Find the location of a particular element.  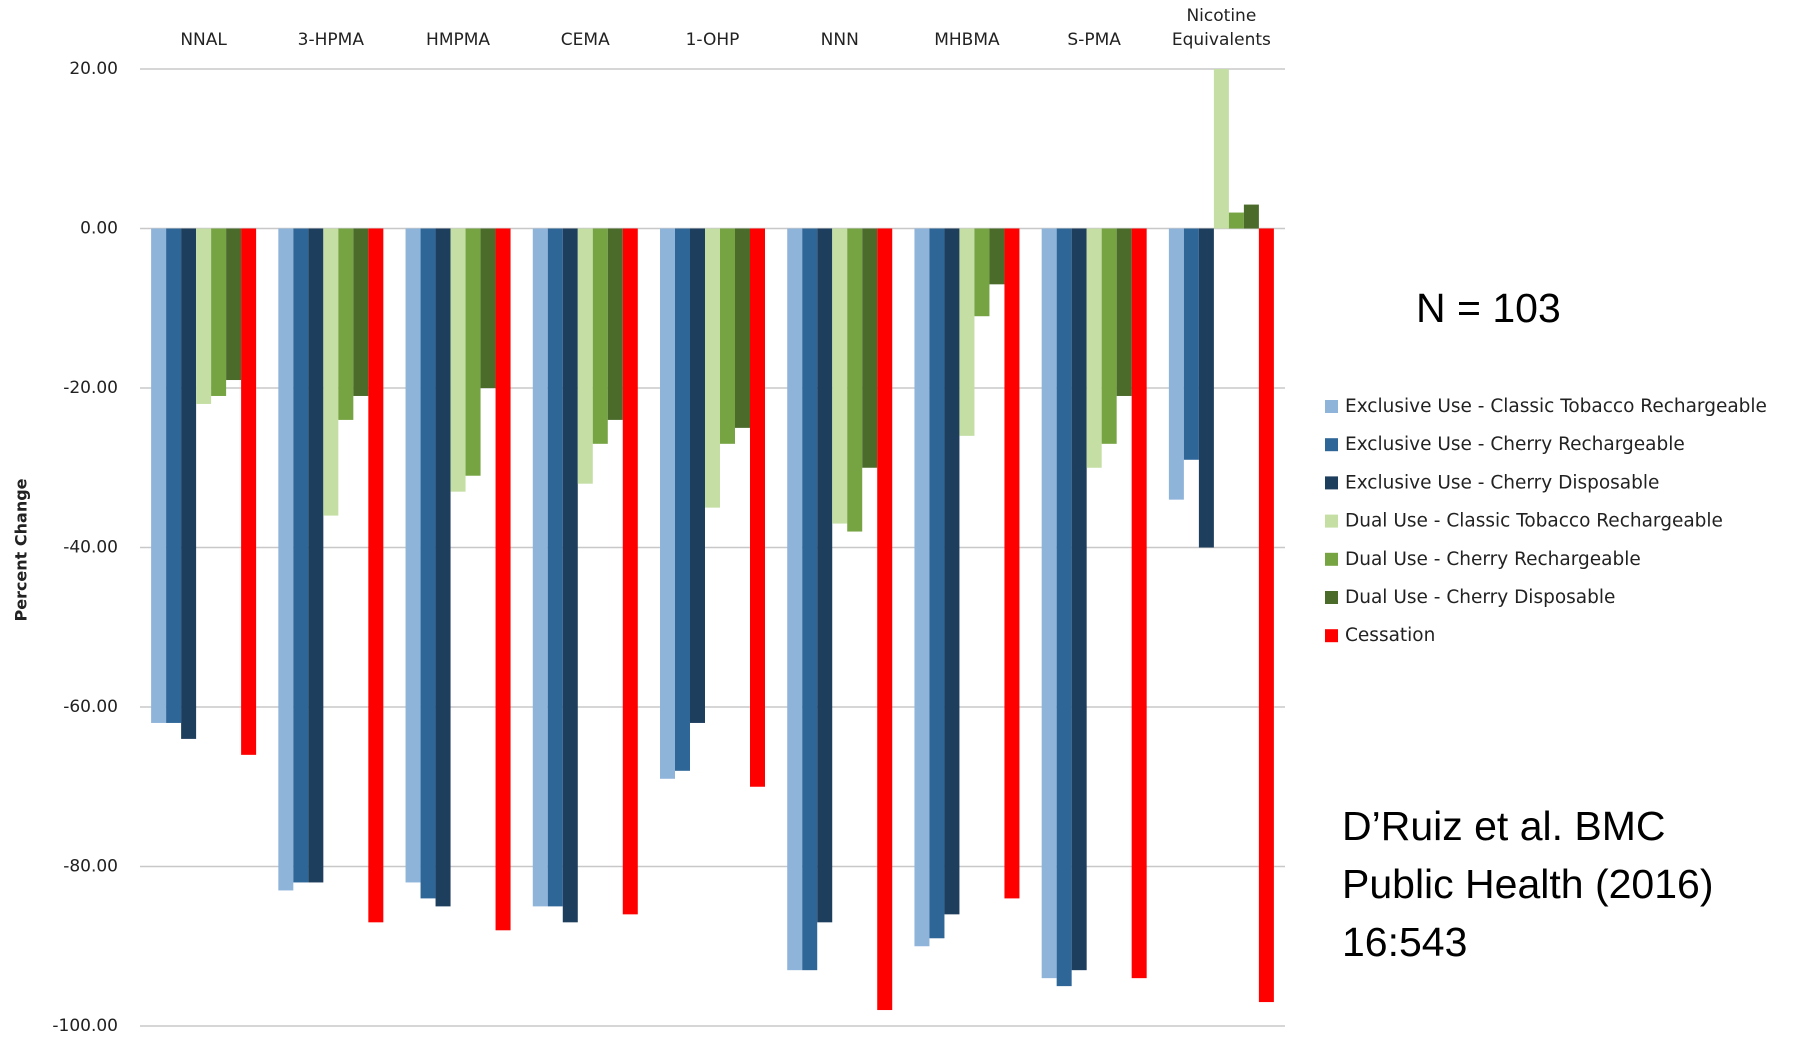

y-tick-label: 0.00 is located at coordinates (99, 229).